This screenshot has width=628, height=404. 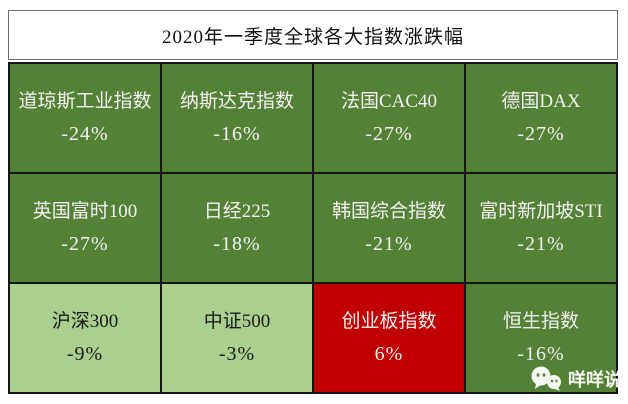 What do you see at coordinates (547, 379) in the screenshot?
I see `sheep-chat-bubbles-icon` at bounding box center [547, 379].